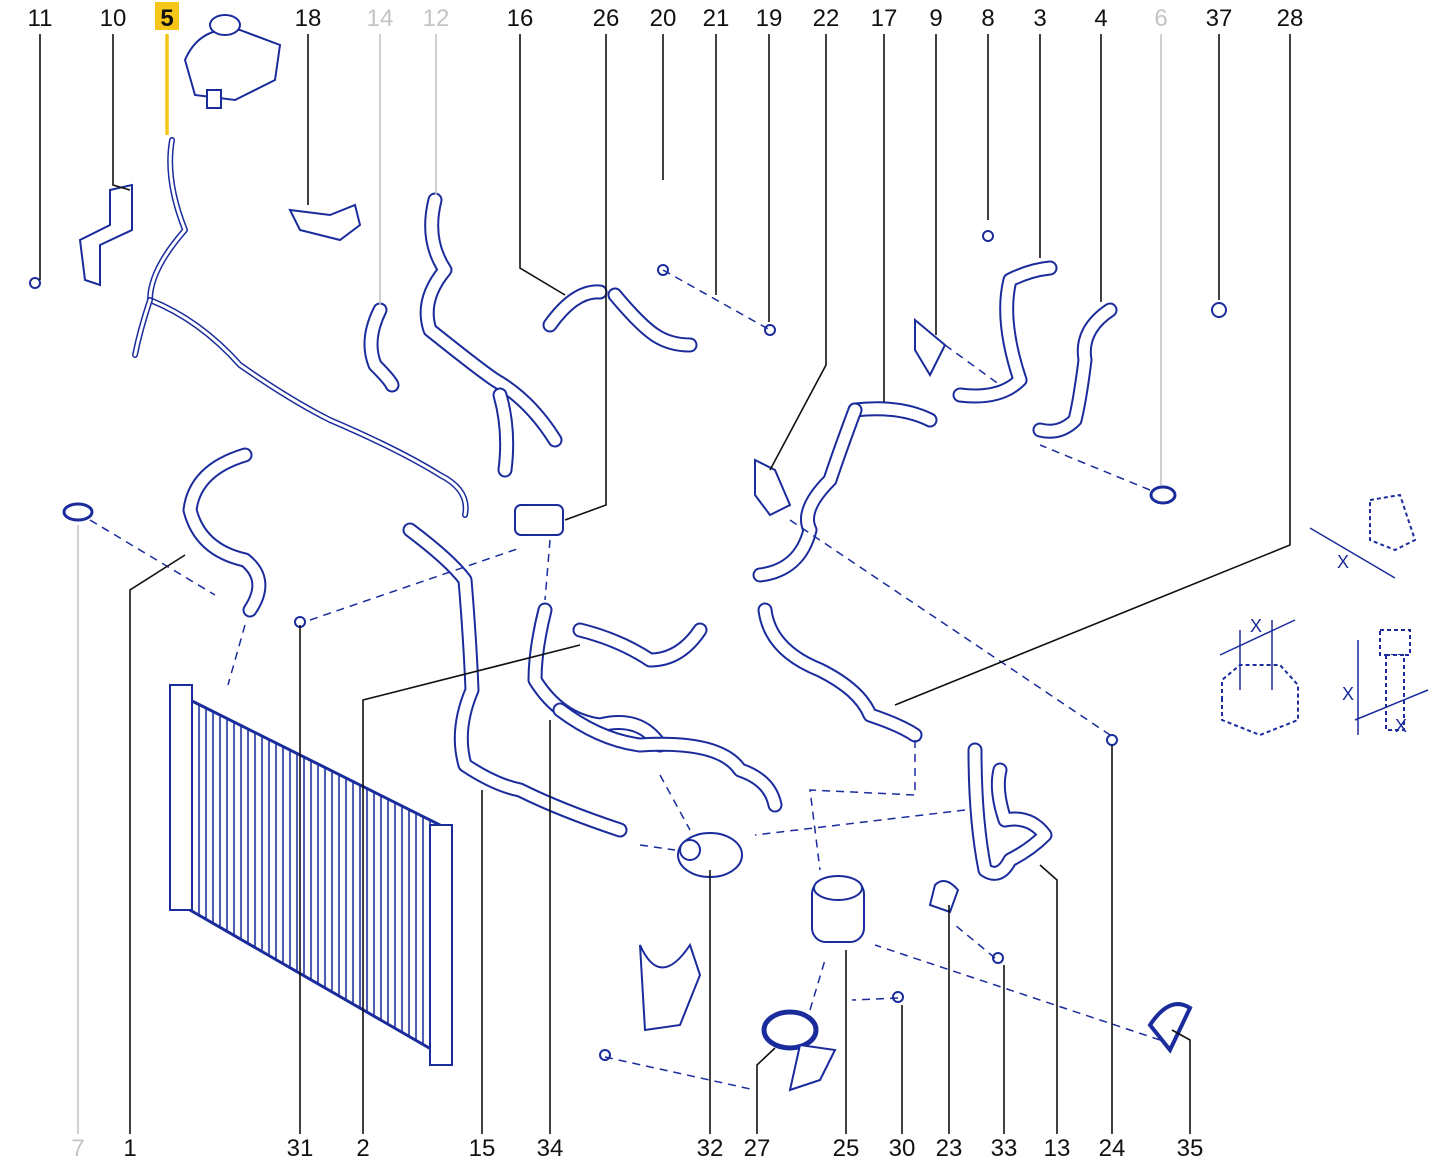  Describe the element at coordinates (663, 18) in the screenshot. I see `part-label-20: 20` at that location.